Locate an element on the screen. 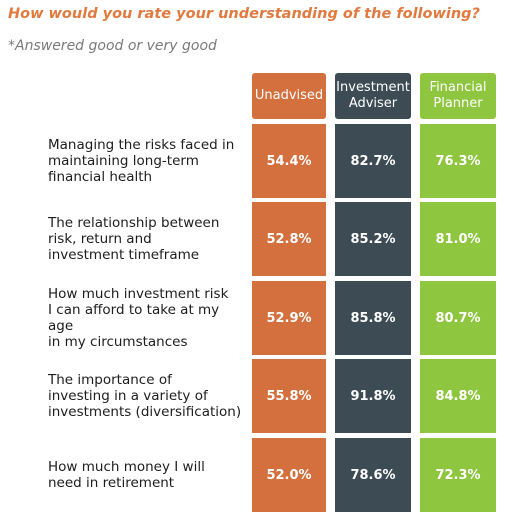 The height and width of the screenshot is (520, 526). chart-subtitle: *Answered good or very good is located at coordinates (112, 46).